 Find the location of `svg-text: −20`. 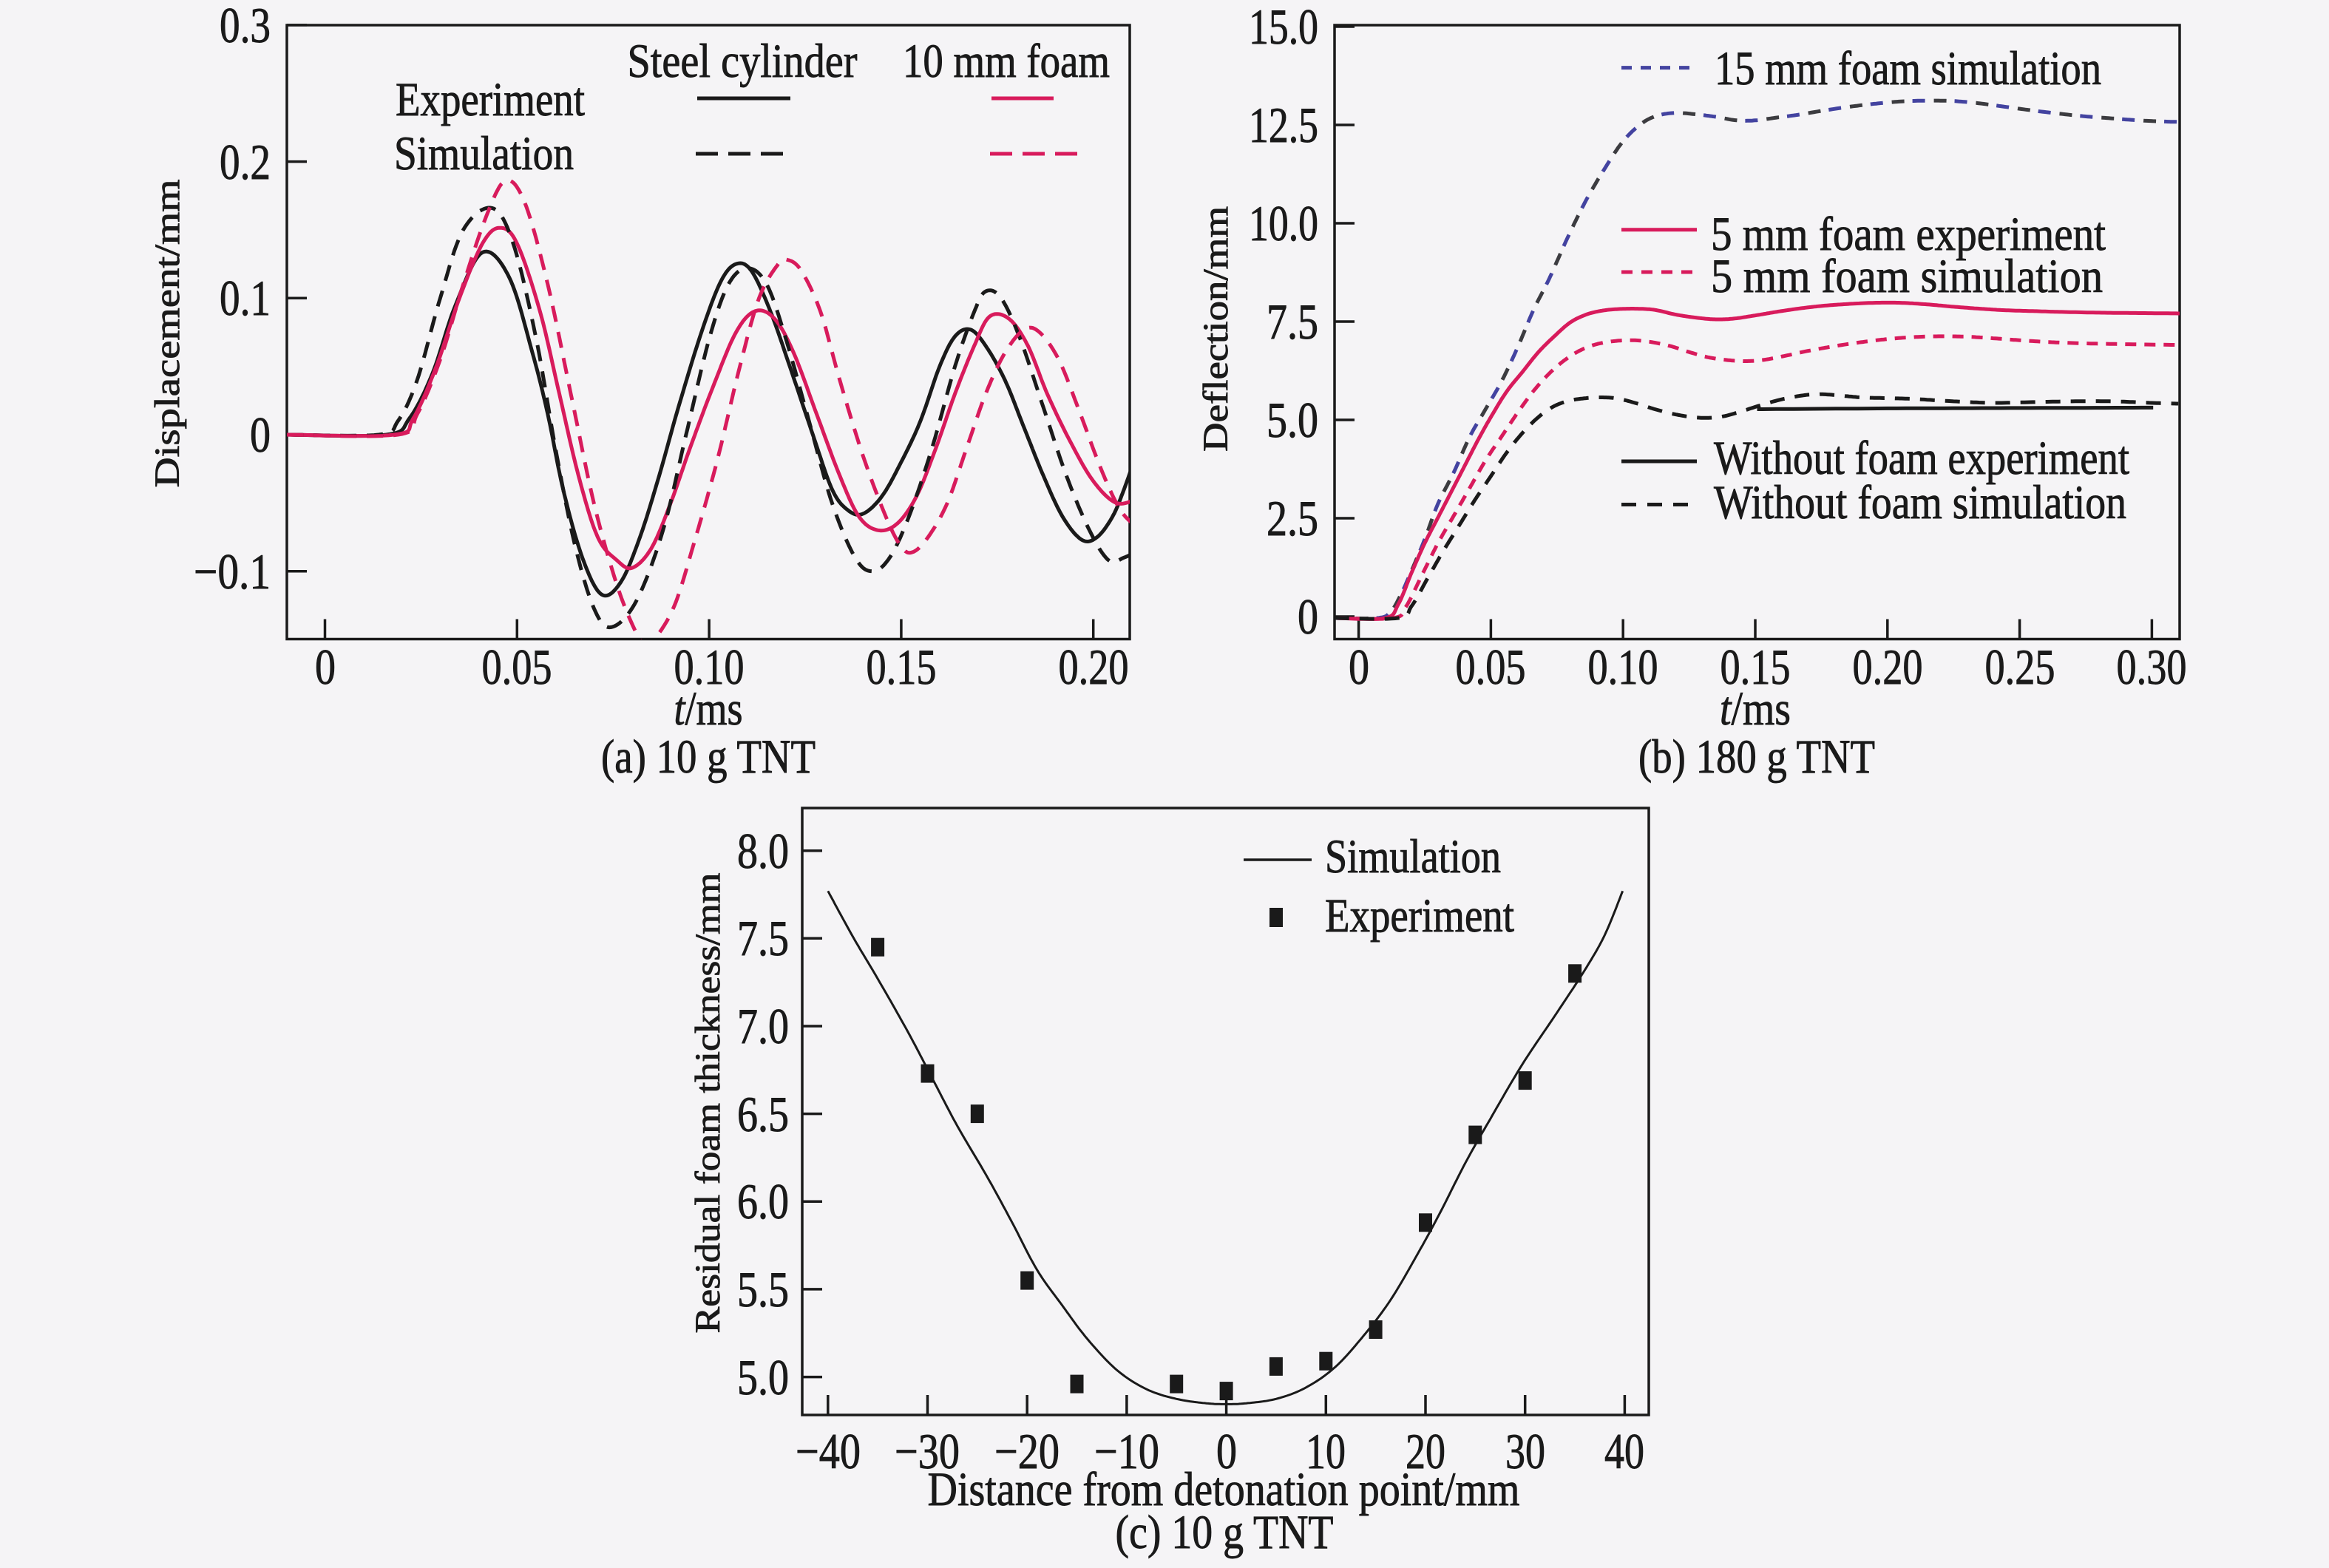

svg-text: −20 is located at coordinates (1027, 1451).